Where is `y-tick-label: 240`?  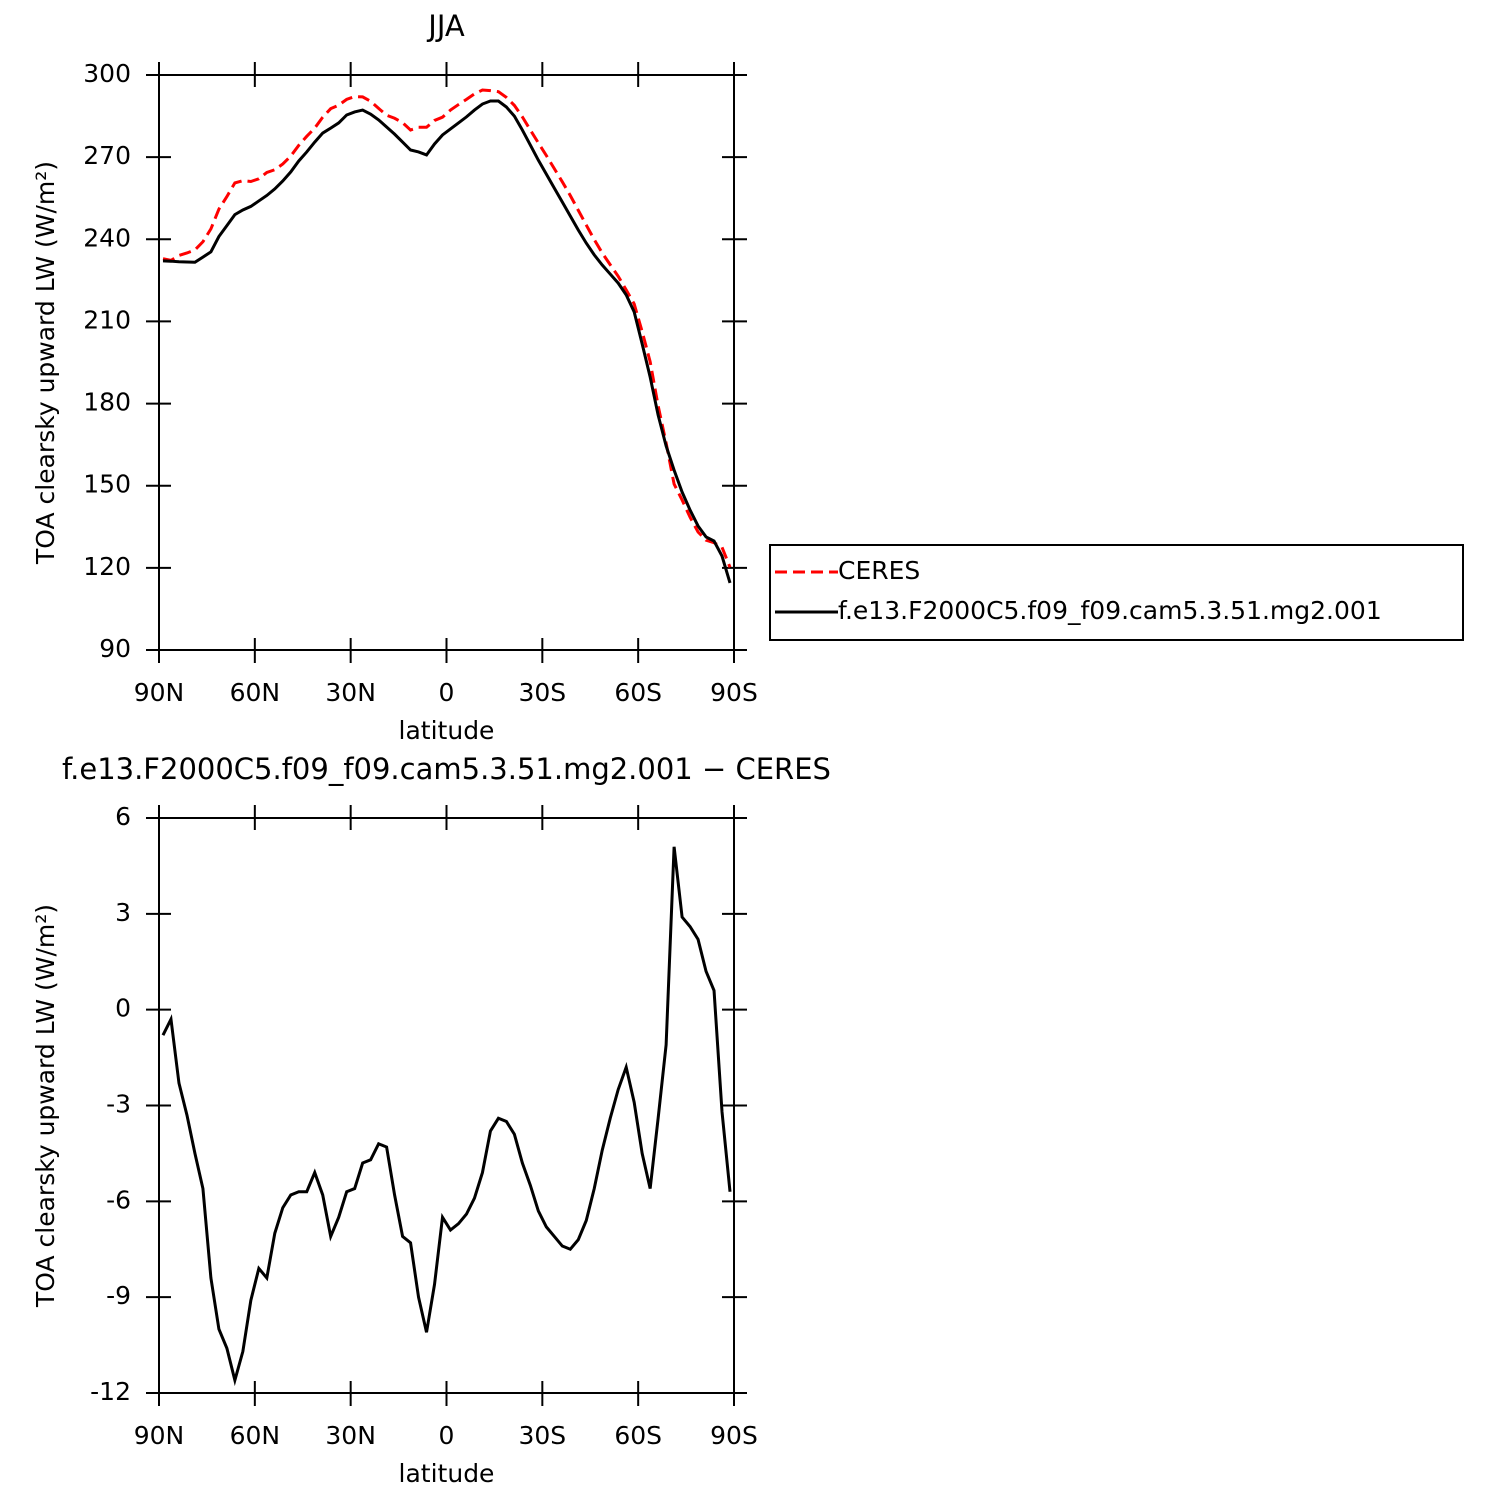
y-tick-label: 240 is located at coordinates (107, 237).